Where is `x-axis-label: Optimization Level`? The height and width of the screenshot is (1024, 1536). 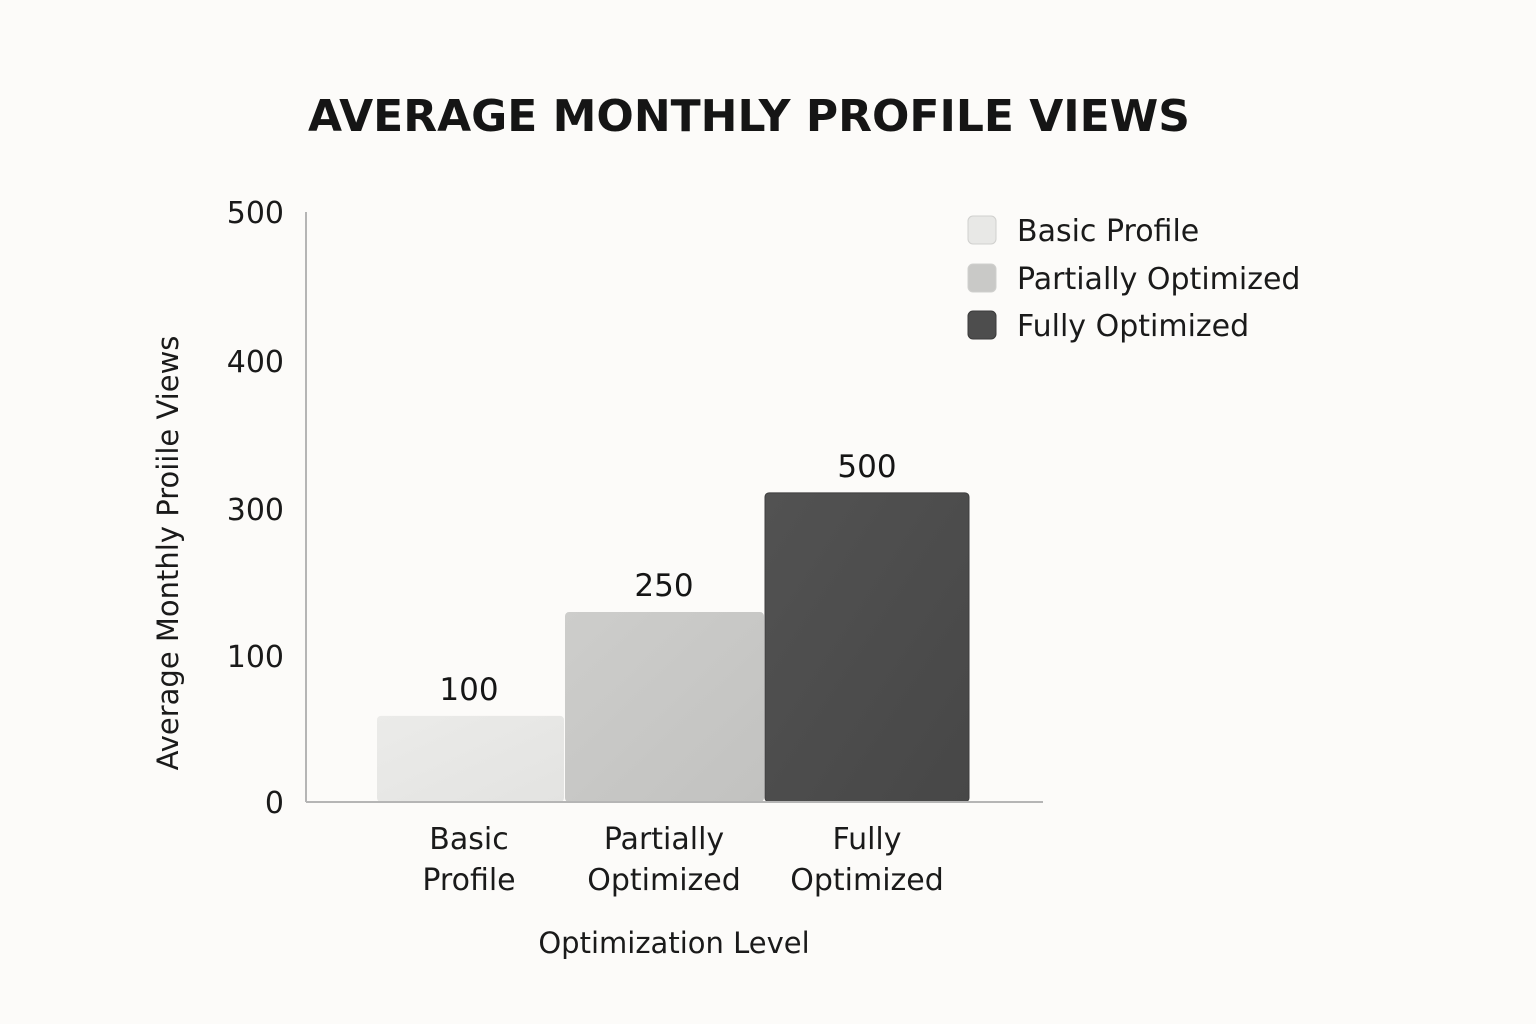 x-axis-label: Optimization Level is located at coordinates (673, 943).